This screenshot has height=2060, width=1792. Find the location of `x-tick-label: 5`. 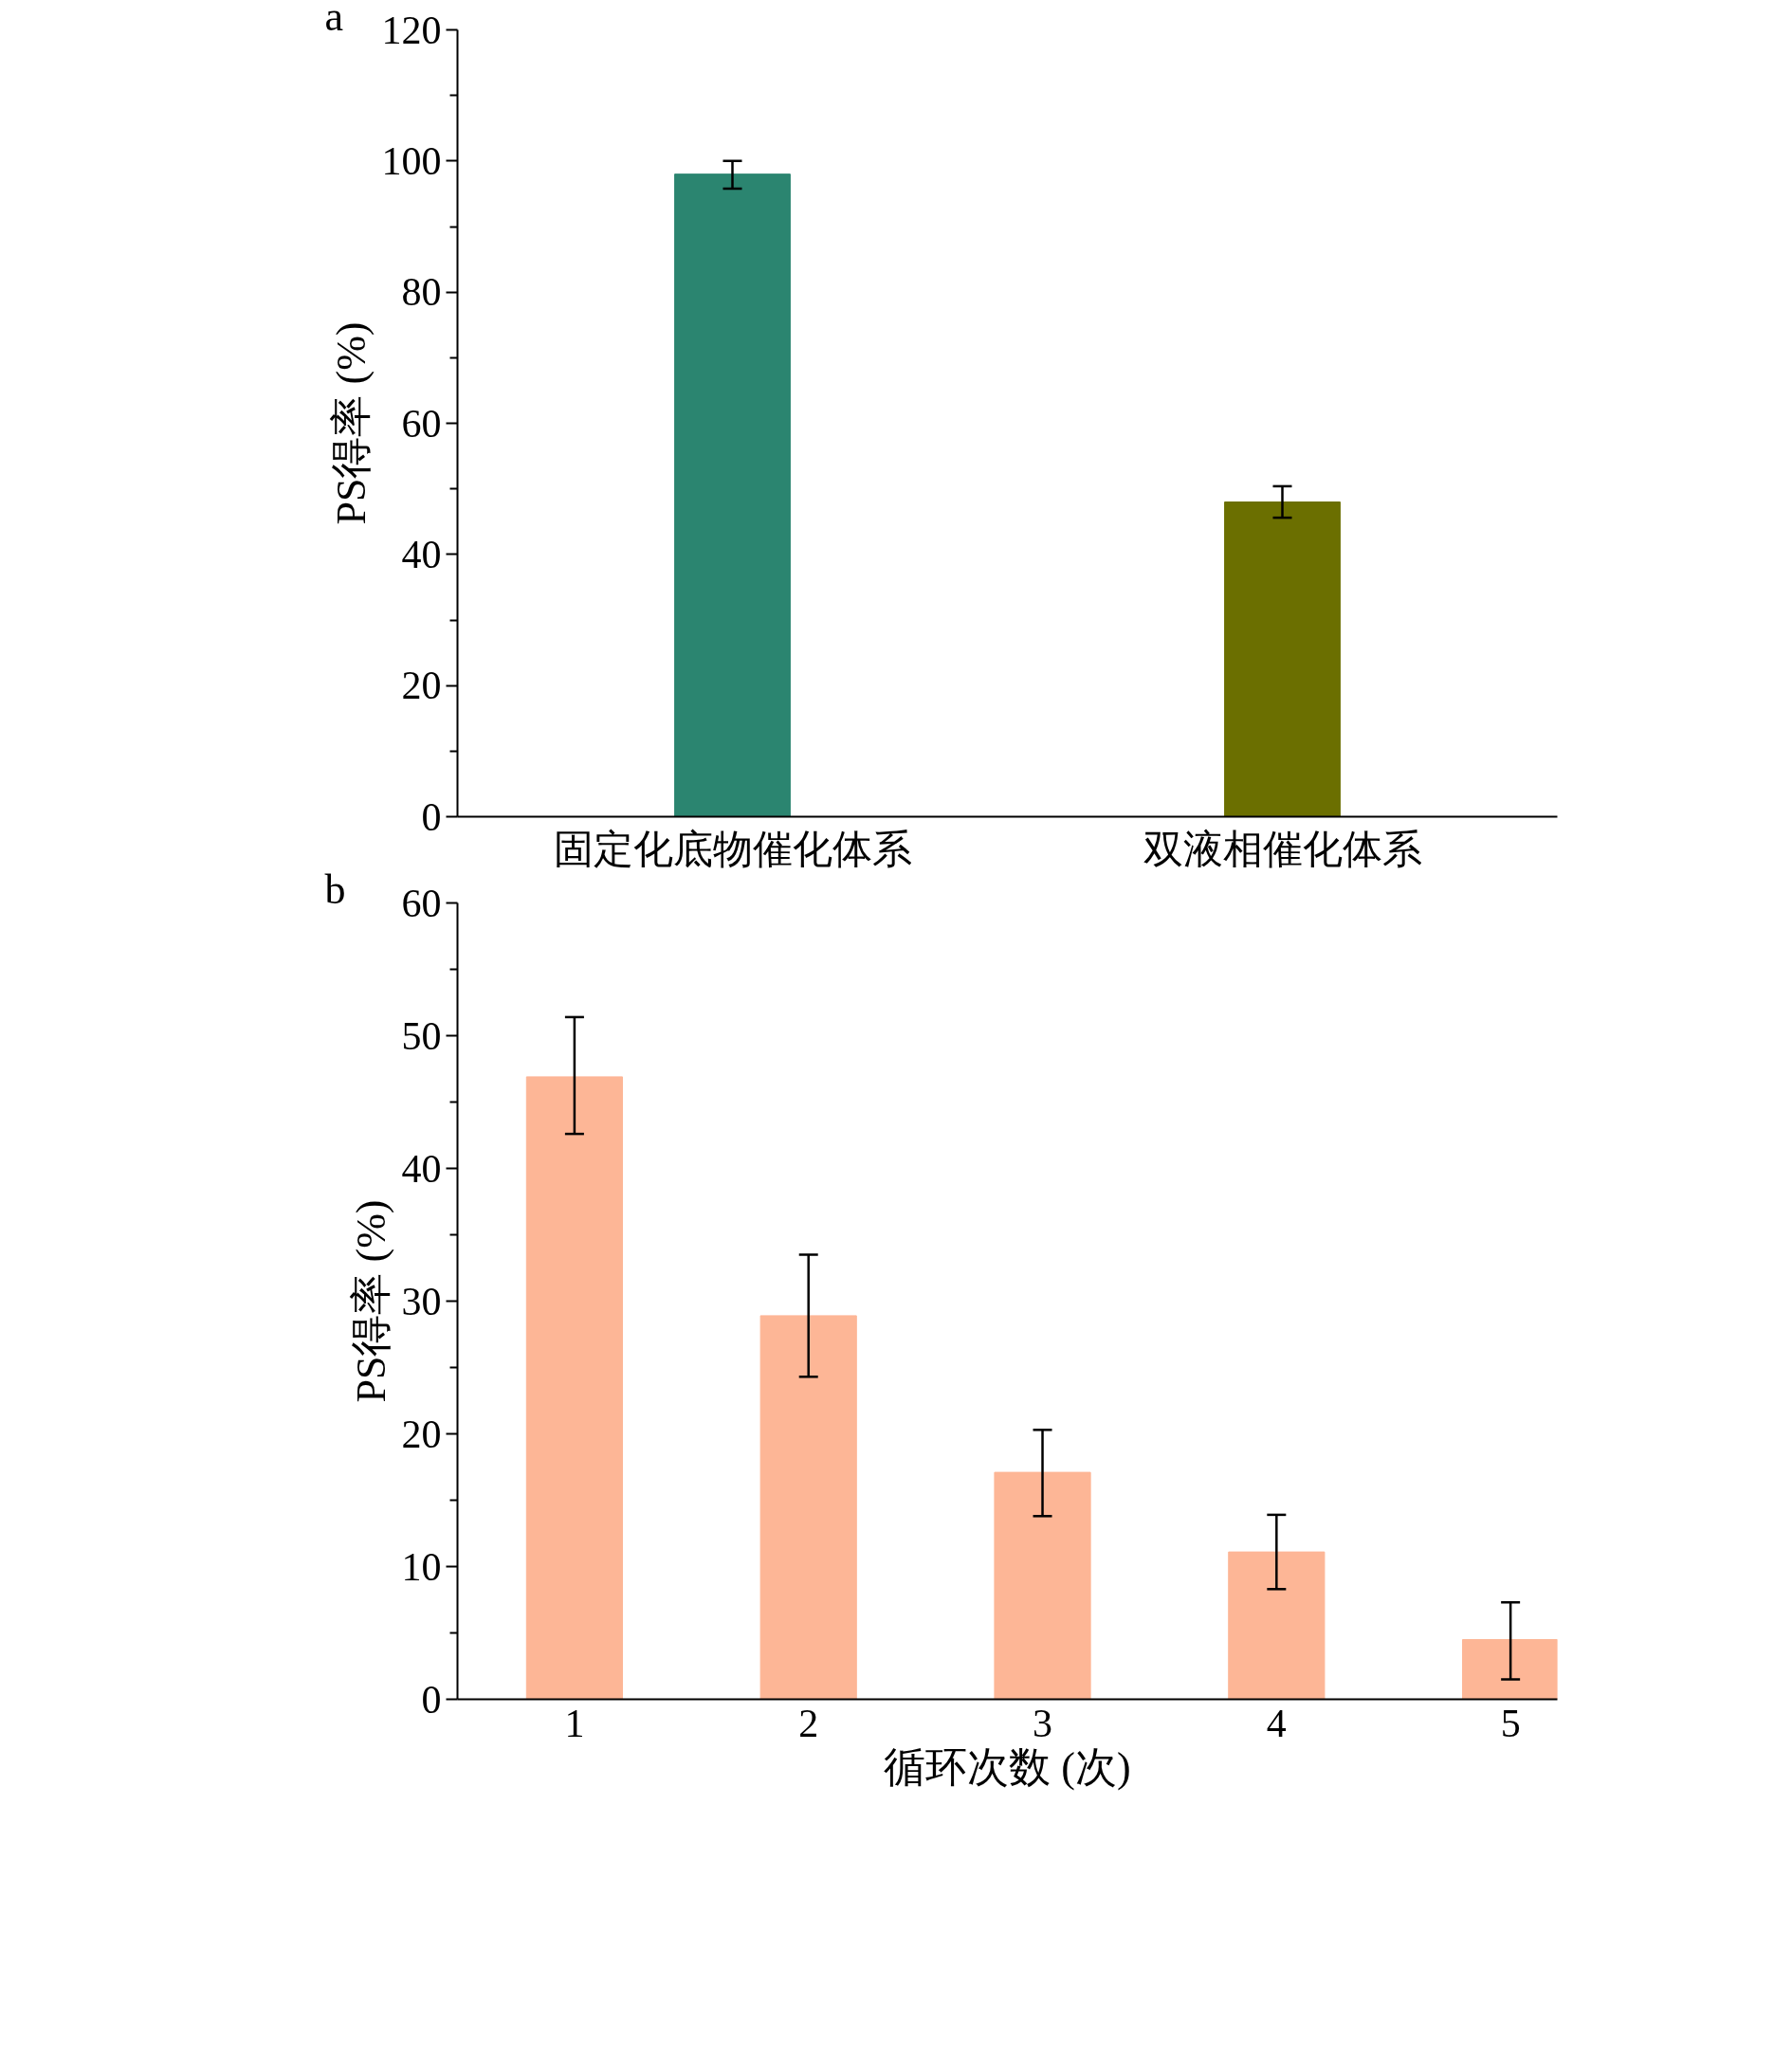

x-tick-label: 5 is located at coordinates (1510, 1723).